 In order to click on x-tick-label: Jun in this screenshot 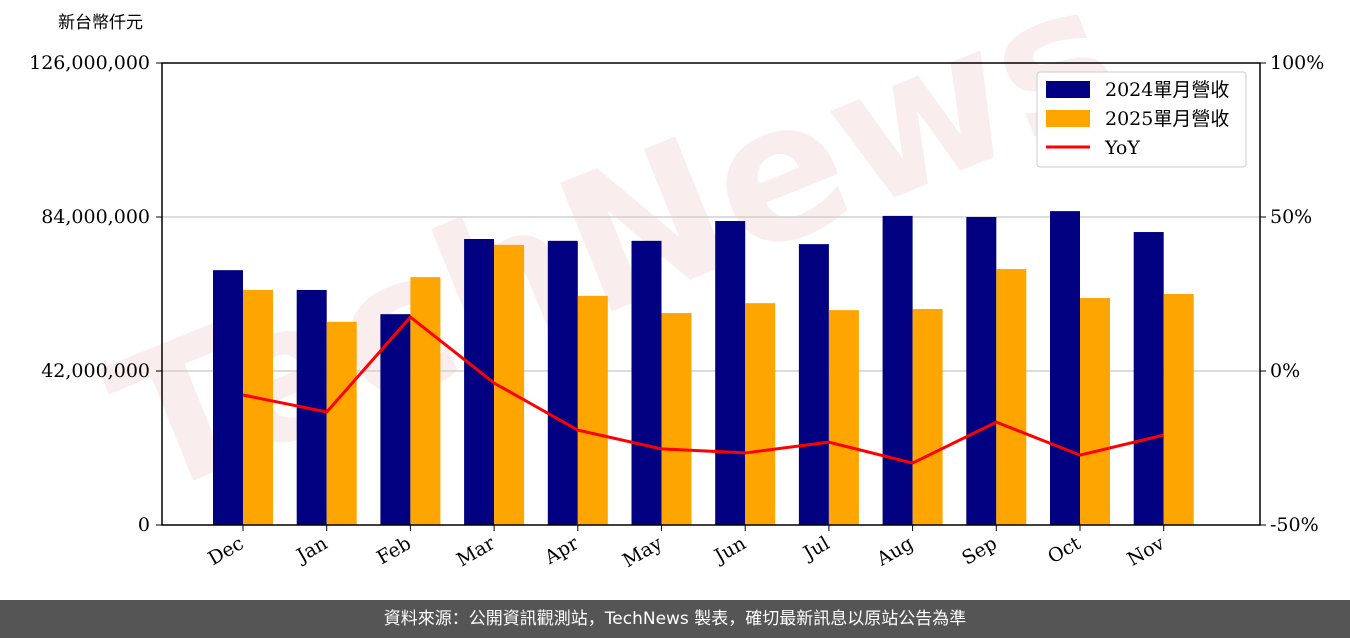, I will do `click(729, 550)`.